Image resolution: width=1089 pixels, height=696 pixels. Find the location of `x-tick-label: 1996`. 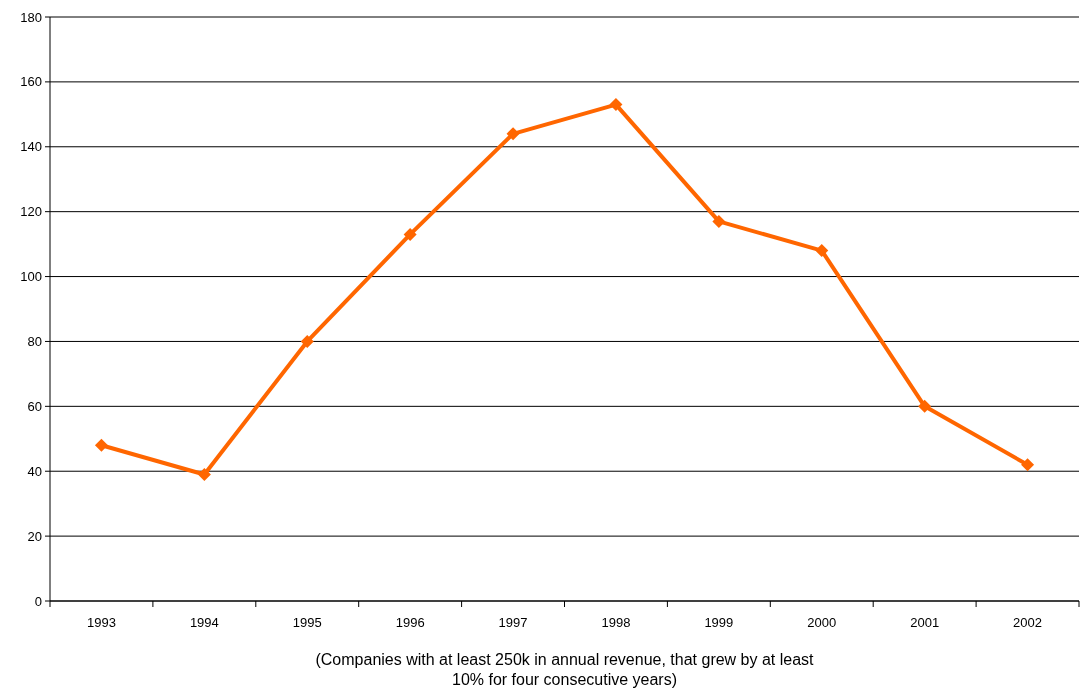

x-tick-label: 1996 is located at coordinates (410, 622).